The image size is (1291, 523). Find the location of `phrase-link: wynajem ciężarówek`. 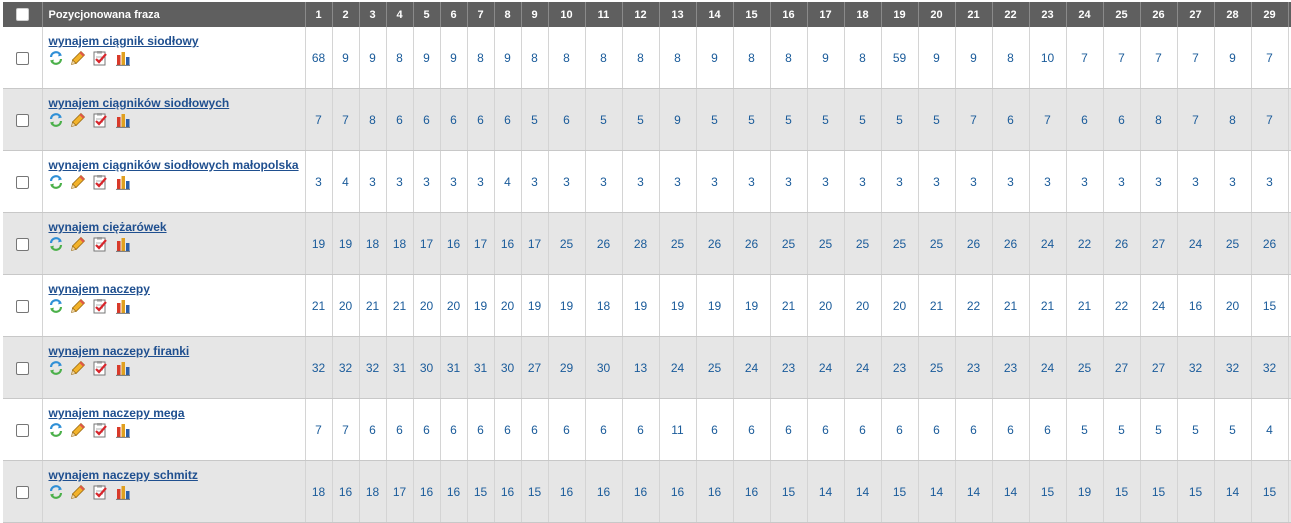

phrase-link: wynajem ciężarówek is located at coordinates (107, 227).